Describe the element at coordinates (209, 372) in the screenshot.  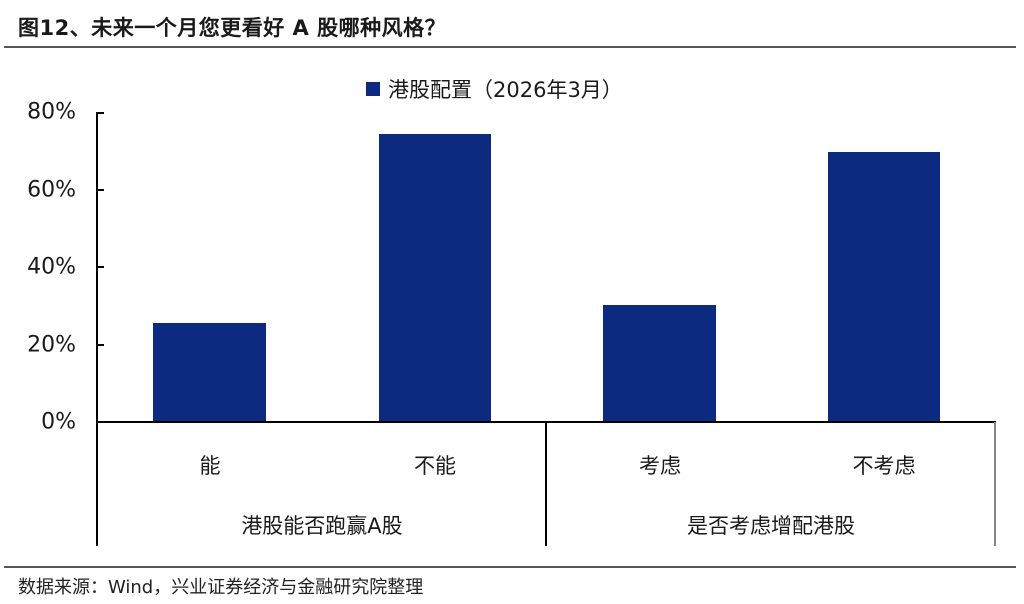
I see `bar-neng` at that location.